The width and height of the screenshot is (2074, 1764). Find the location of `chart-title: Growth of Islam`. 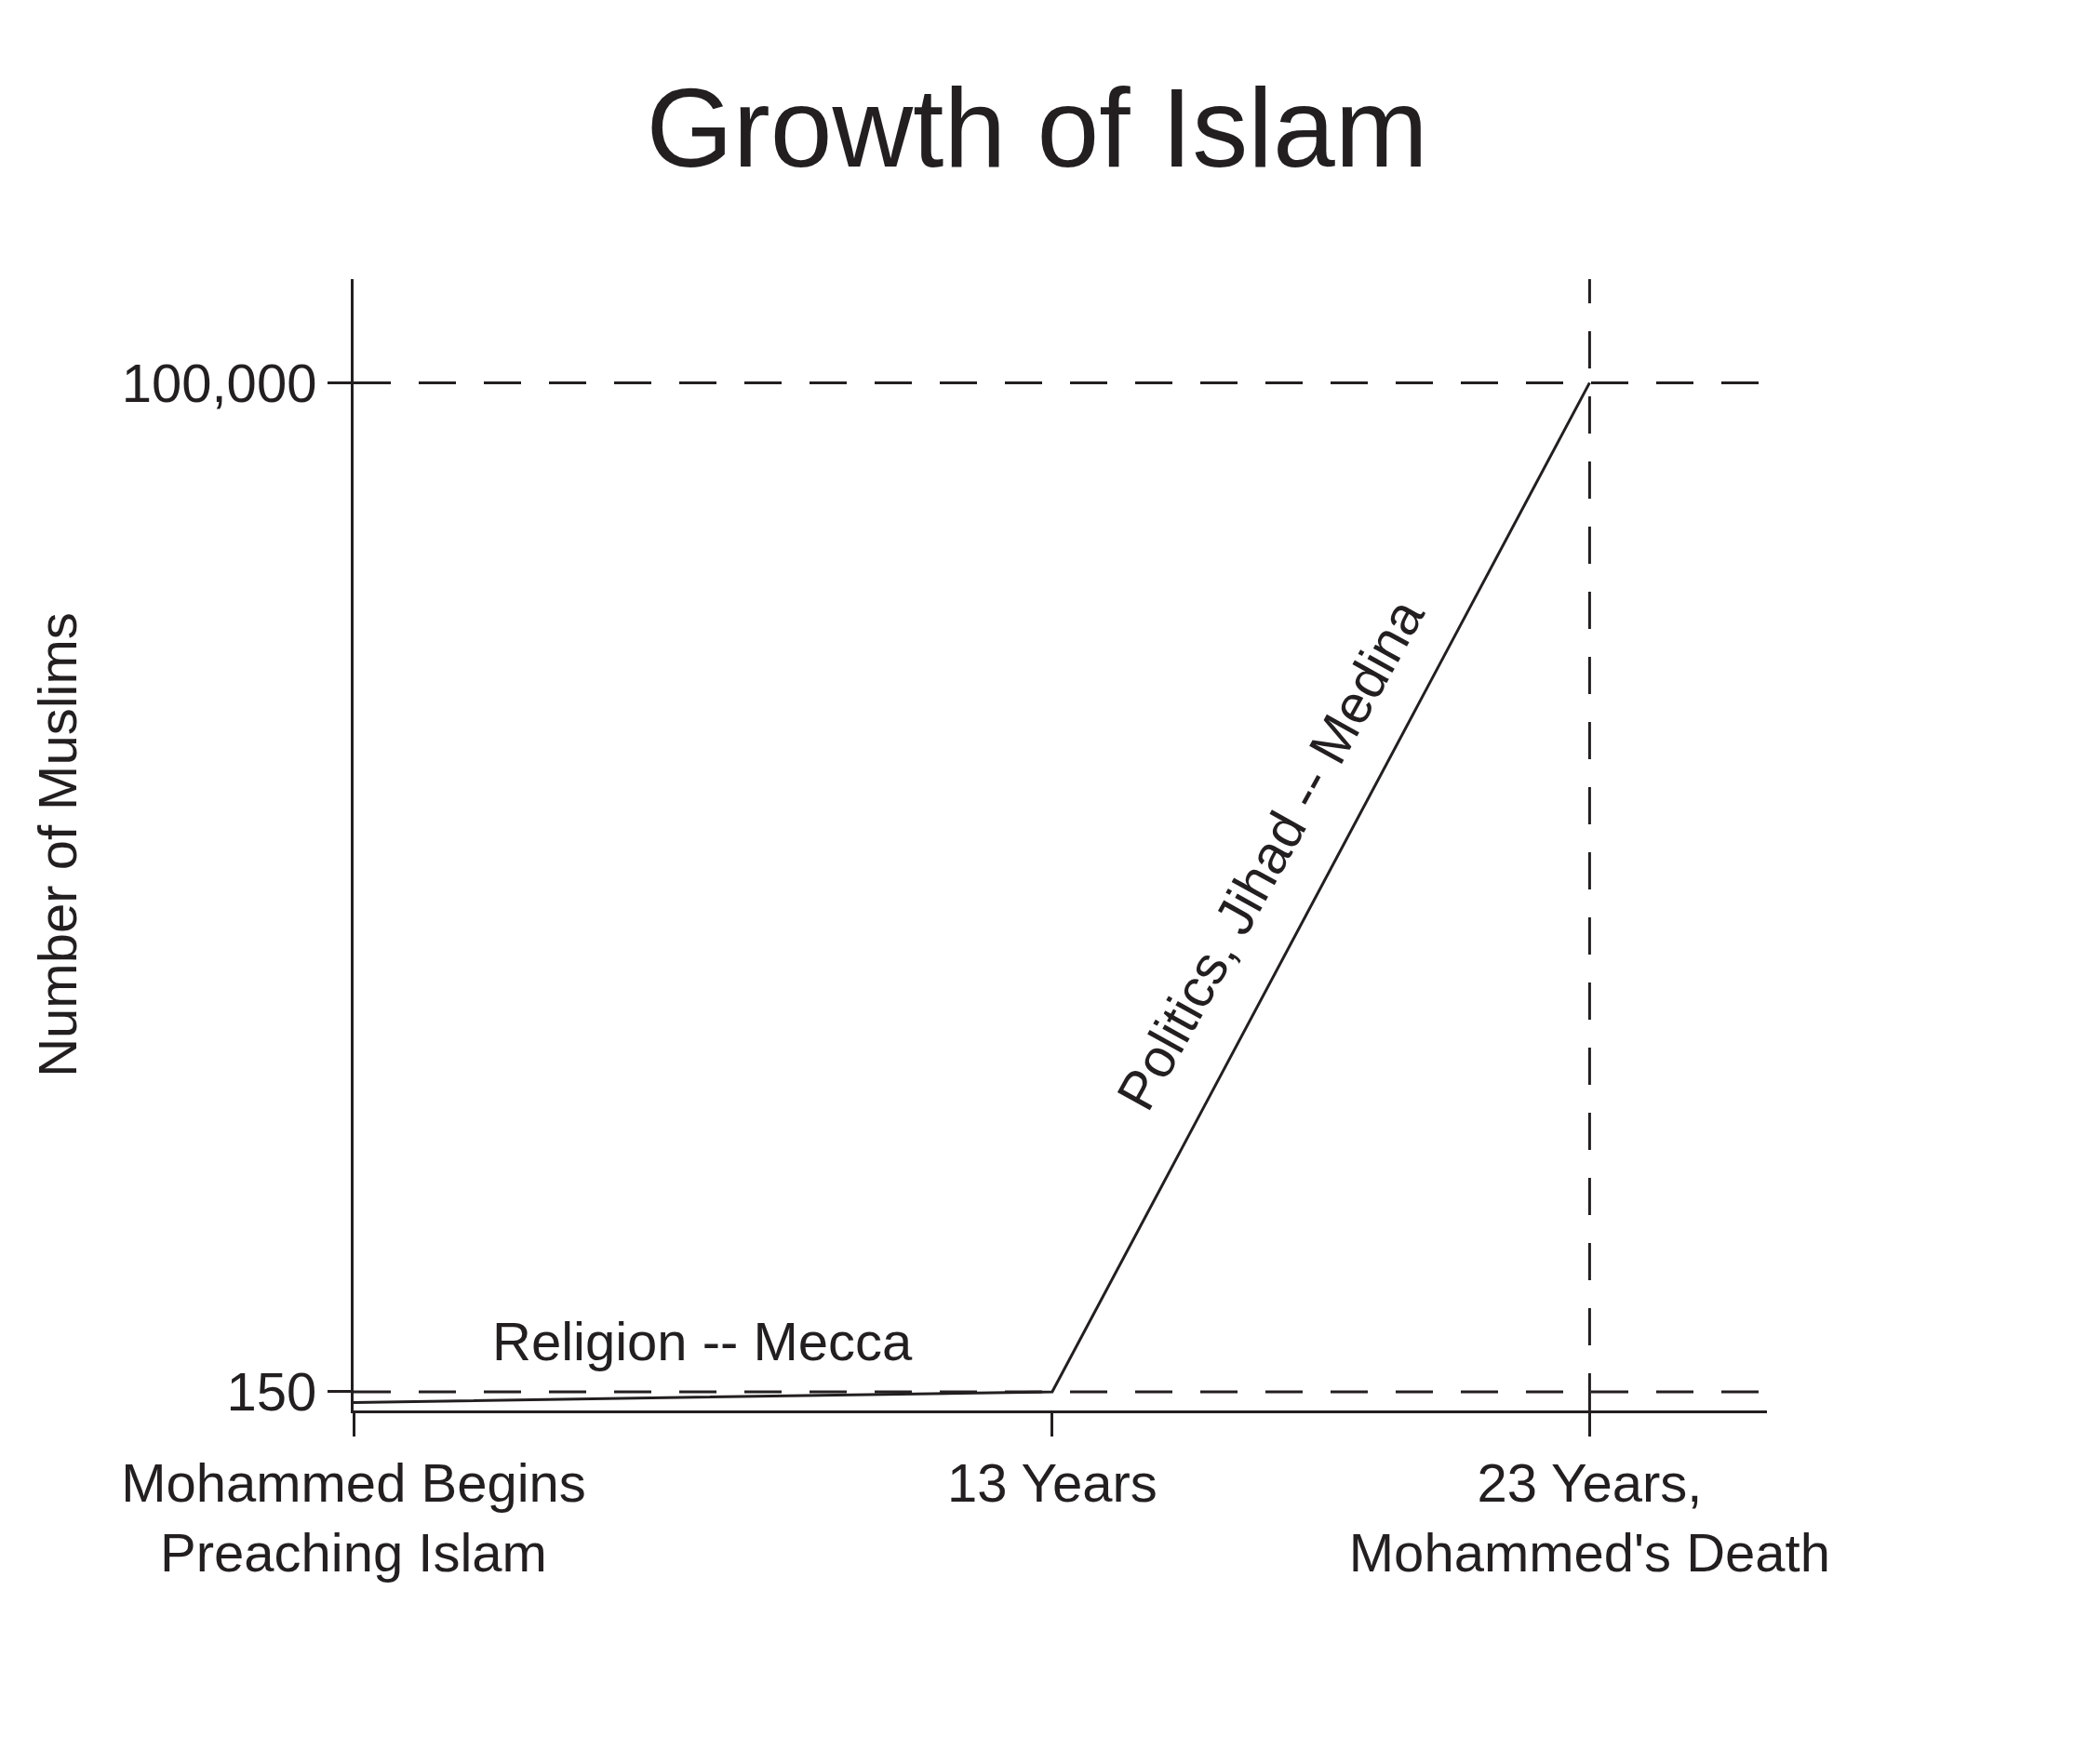

chart-title: Growth of Islam is located at coordinates (1037, 127).